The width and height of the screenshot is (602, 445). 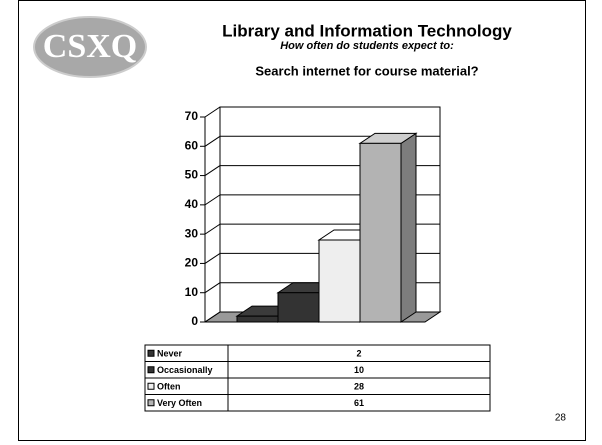 I want to click on data-table: Never 2 Occasionally 10 Often 28 Very Often 61, so click(x=317, y=378).